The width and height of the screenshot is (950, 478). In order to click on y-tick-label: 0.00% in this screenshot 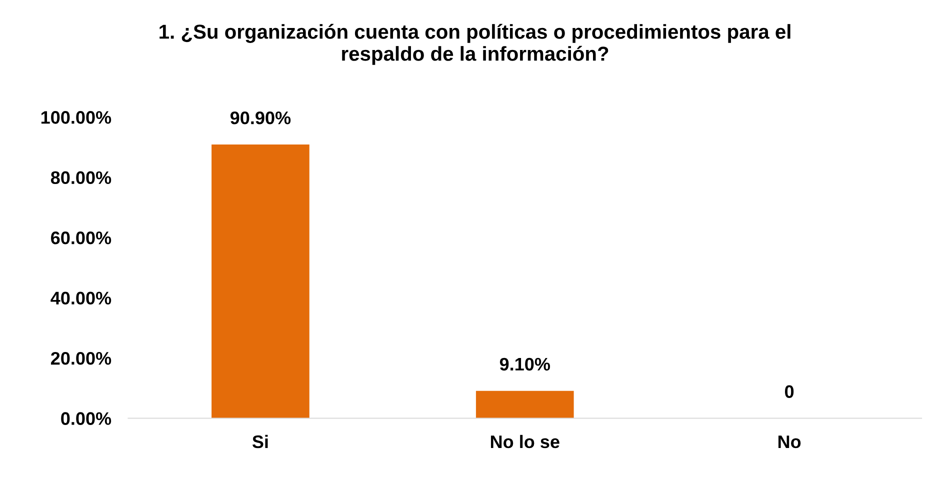, I will do `click(86, 418)`.